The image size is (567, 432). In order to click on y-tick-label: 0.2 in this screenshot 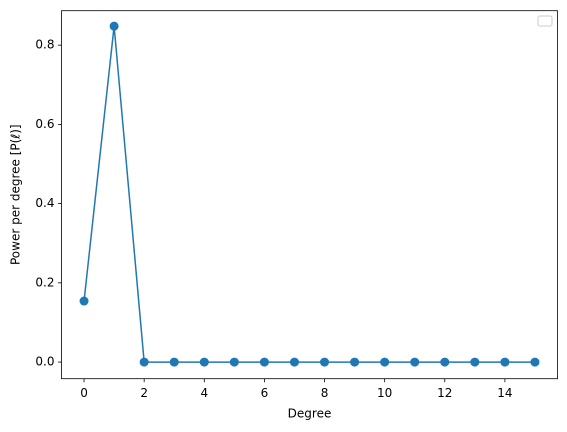, I will do `click(44, 282)`.